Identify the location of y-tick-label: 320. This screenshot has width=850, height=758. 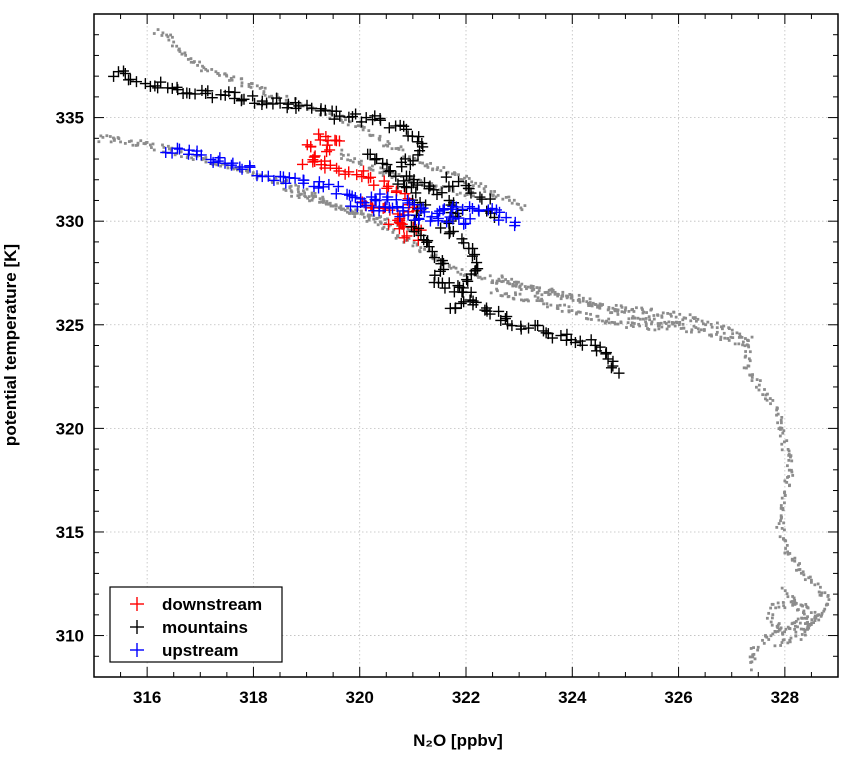
(70, 428).